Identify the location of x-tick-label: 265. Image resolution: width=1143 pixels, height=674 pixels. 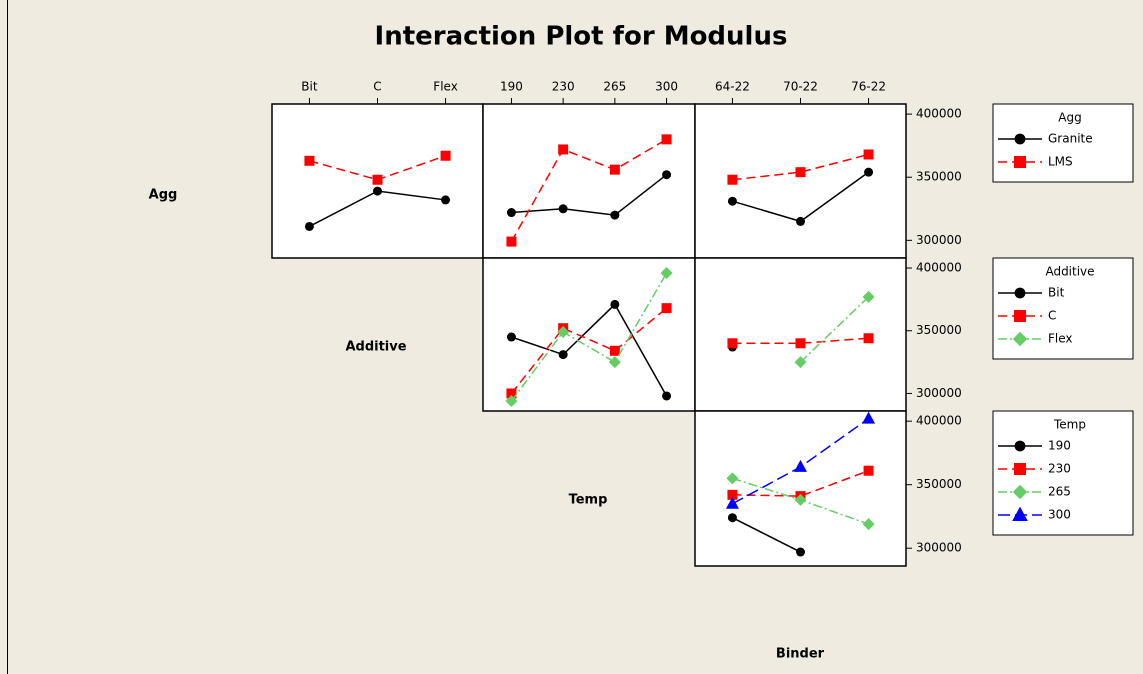
(614, 87).